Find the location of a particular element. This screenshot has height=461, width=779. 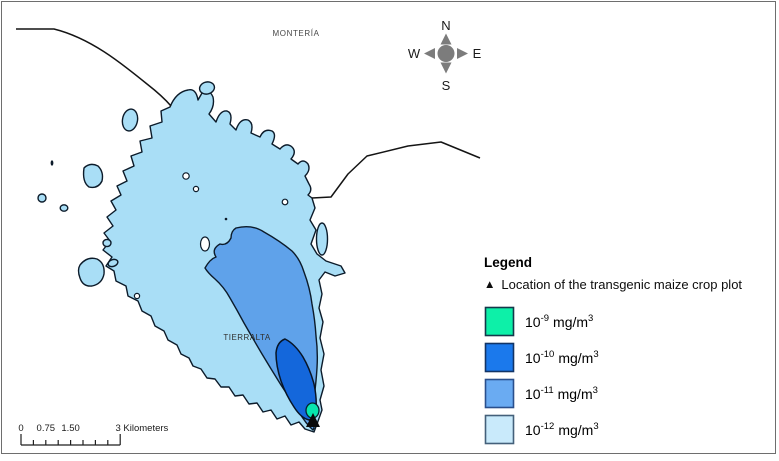

scale-bar-end-ticks is located at coordinates (70, 439).